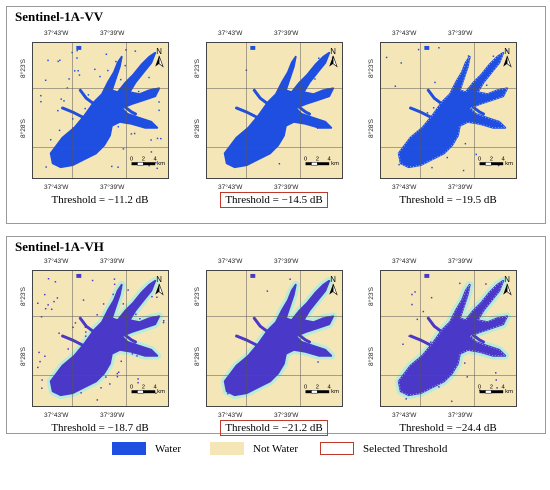 The width and height of the screenshot is (550, 490). I want to click on legend-item-selected-threshold: Selected Threshold, so click(383, 448).